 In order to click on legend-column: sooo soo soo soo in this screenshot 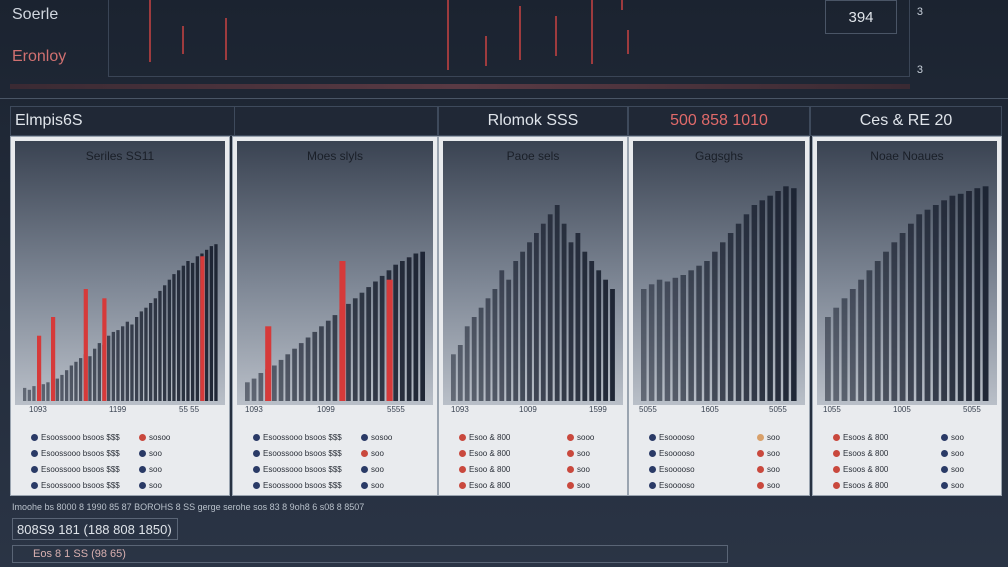, I will do `click(580, 463)`.